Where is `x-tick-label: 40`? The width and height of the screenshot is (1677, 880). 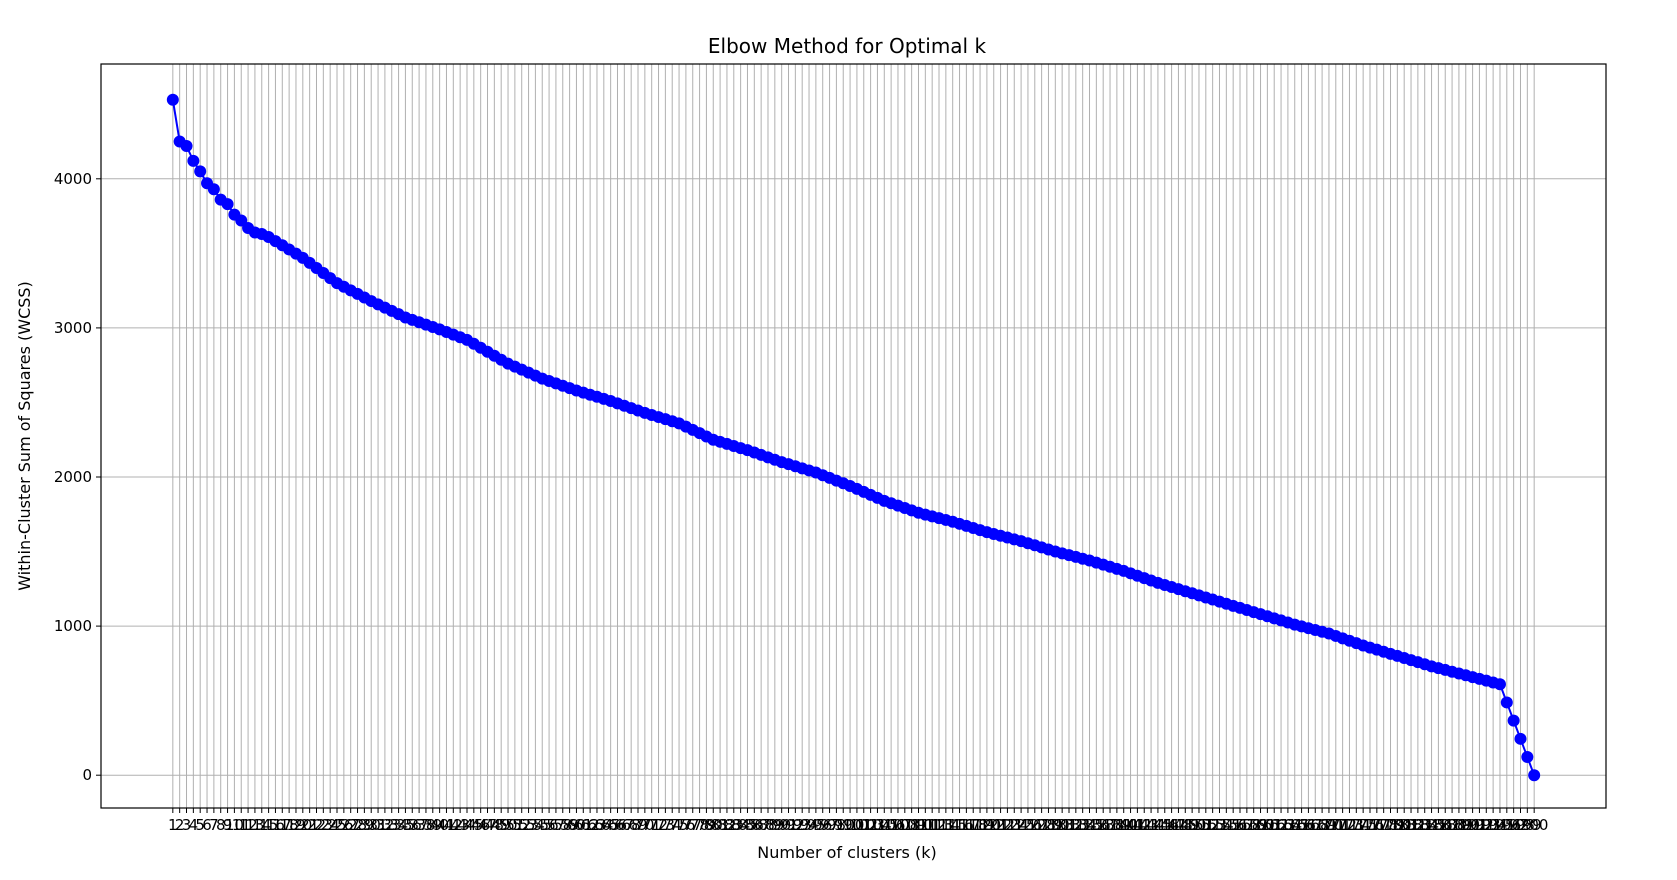 x-tick-label: 40 is located at coordinates (439, 825).